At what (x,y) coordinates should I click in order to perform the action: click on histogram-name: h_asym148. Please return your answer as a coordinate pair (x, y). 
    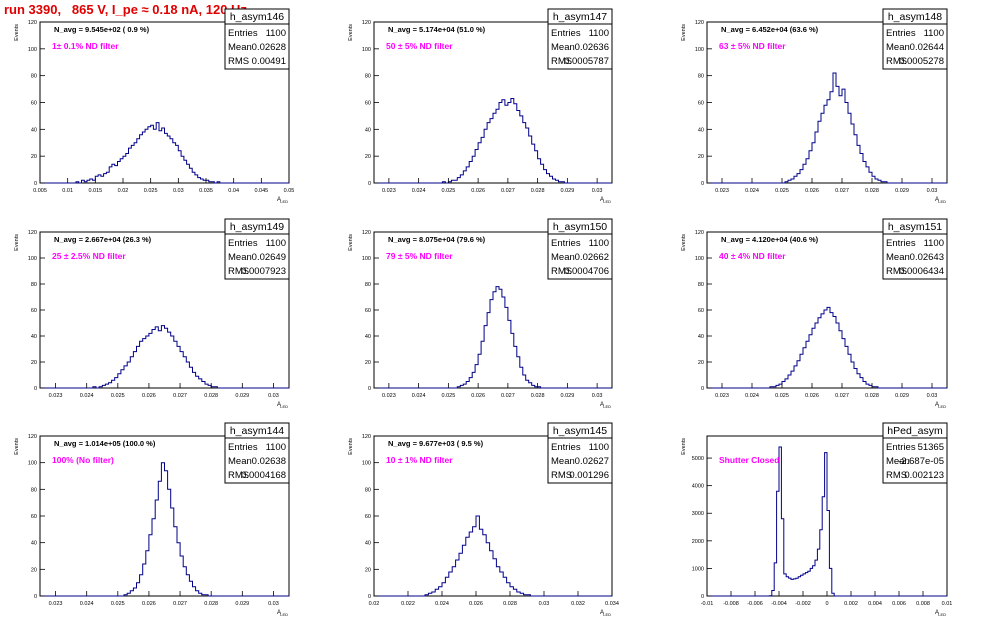
    Looking at the image, I should click on (915, 17).